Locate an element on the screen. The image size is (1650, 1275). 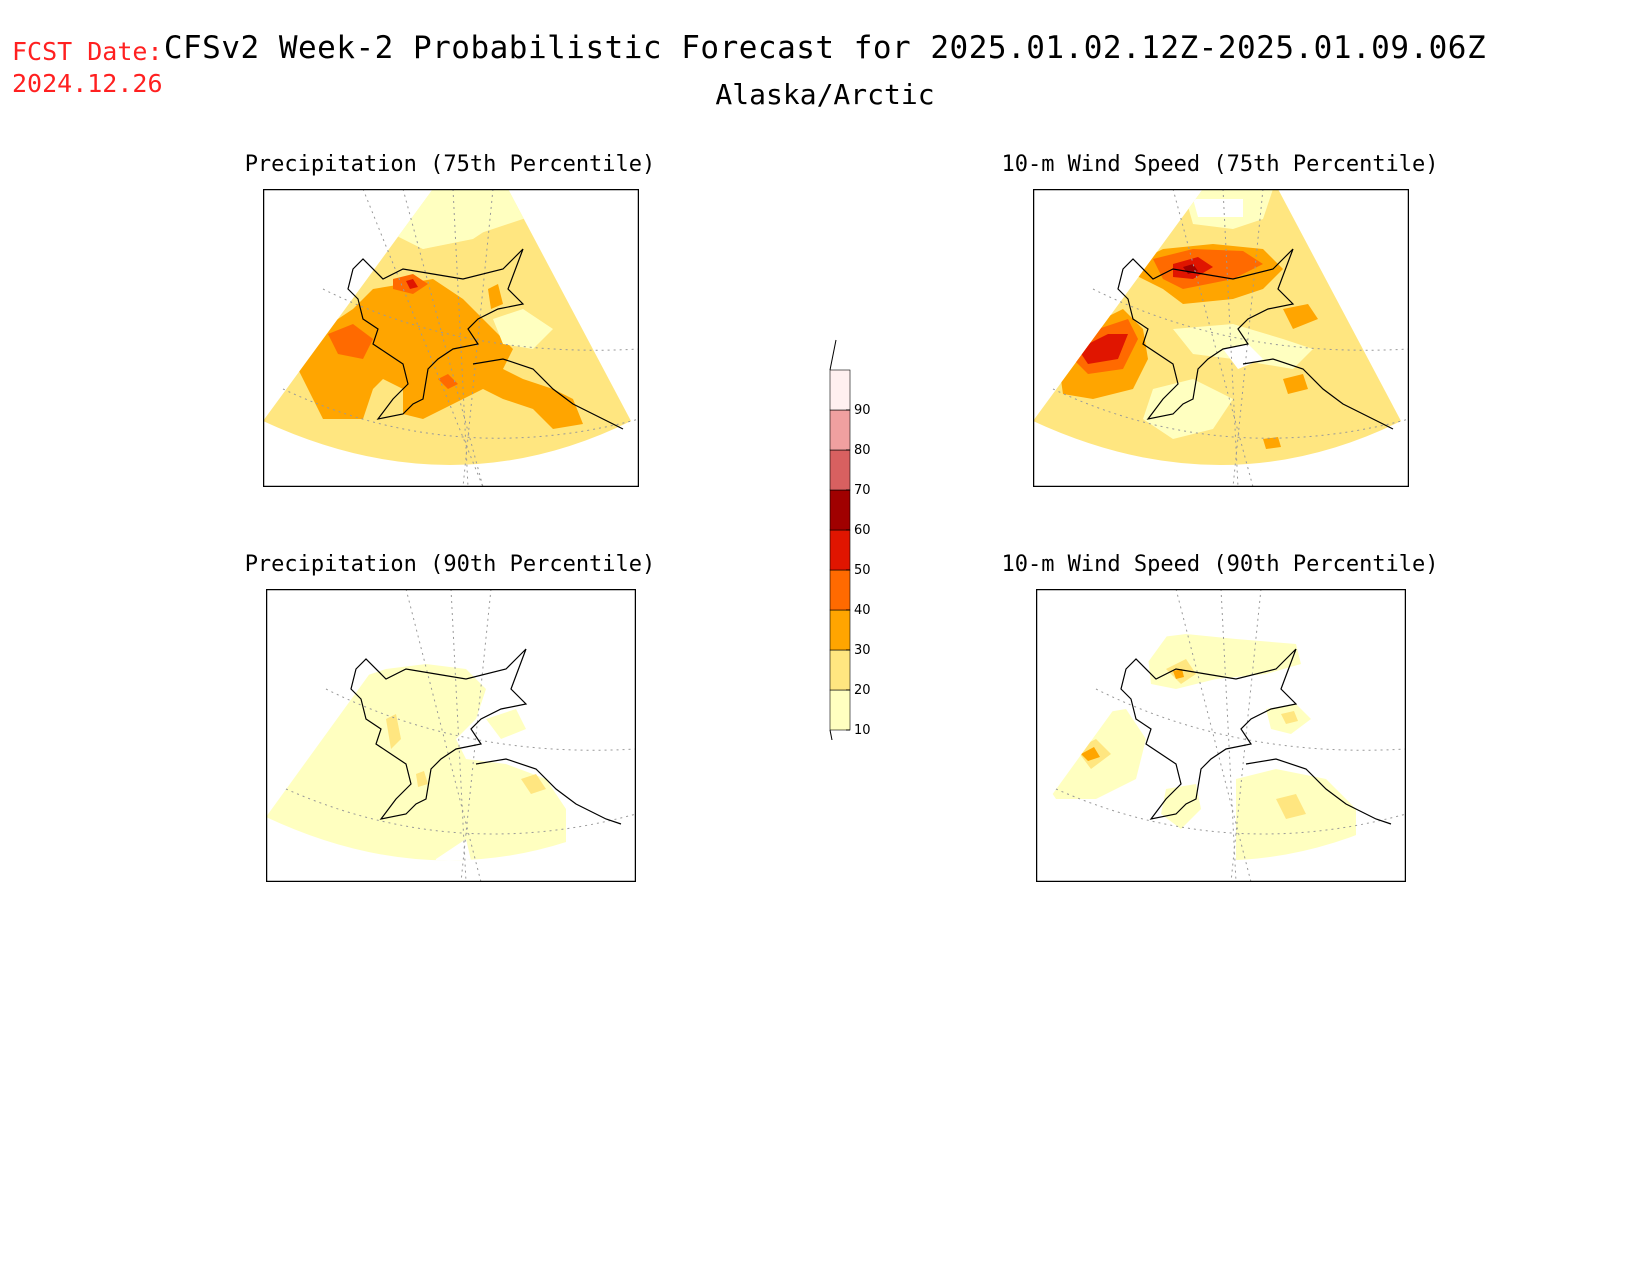
forecast-date-block: FCST Date: 2024.12.26 is located at coordinates (87, 68).